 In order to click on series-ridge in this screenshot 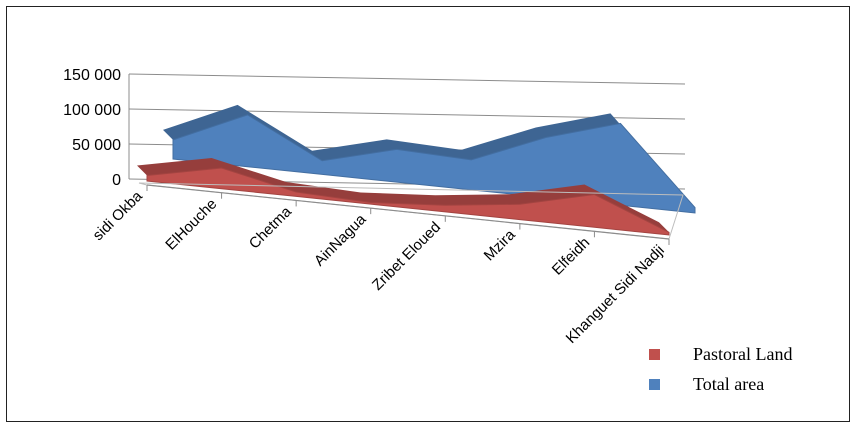, I will do `click(403, 195)`.